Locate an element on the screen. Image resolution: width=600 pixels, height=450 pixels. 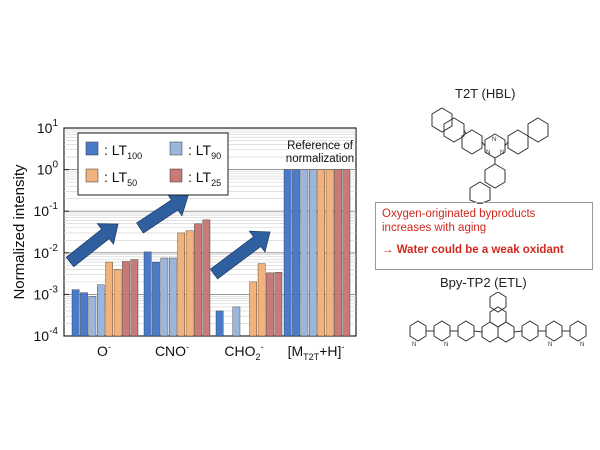
callout-line-1b: increases with aging is located at coordinates (434, 228).